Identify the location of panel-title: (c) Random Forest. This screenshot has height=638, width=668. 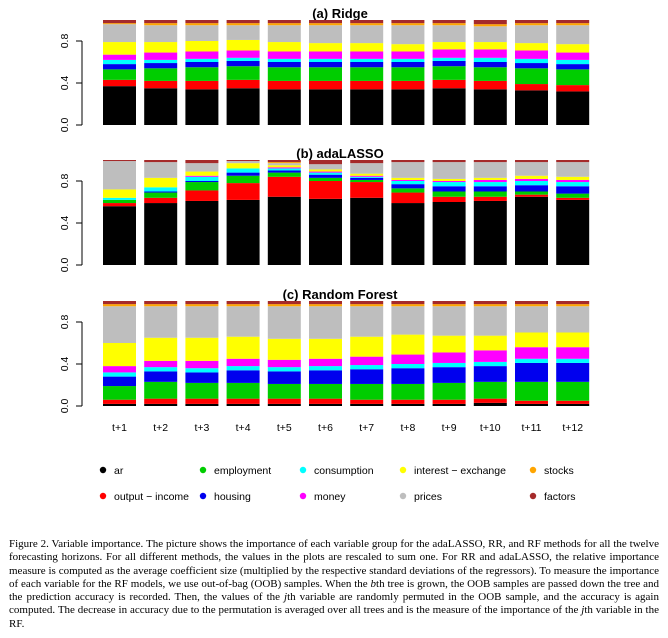
(341, 294).